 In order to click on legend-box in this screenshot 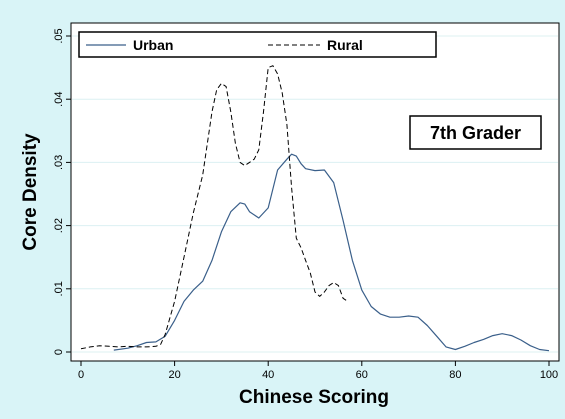, I will do `click(257, 44)`.